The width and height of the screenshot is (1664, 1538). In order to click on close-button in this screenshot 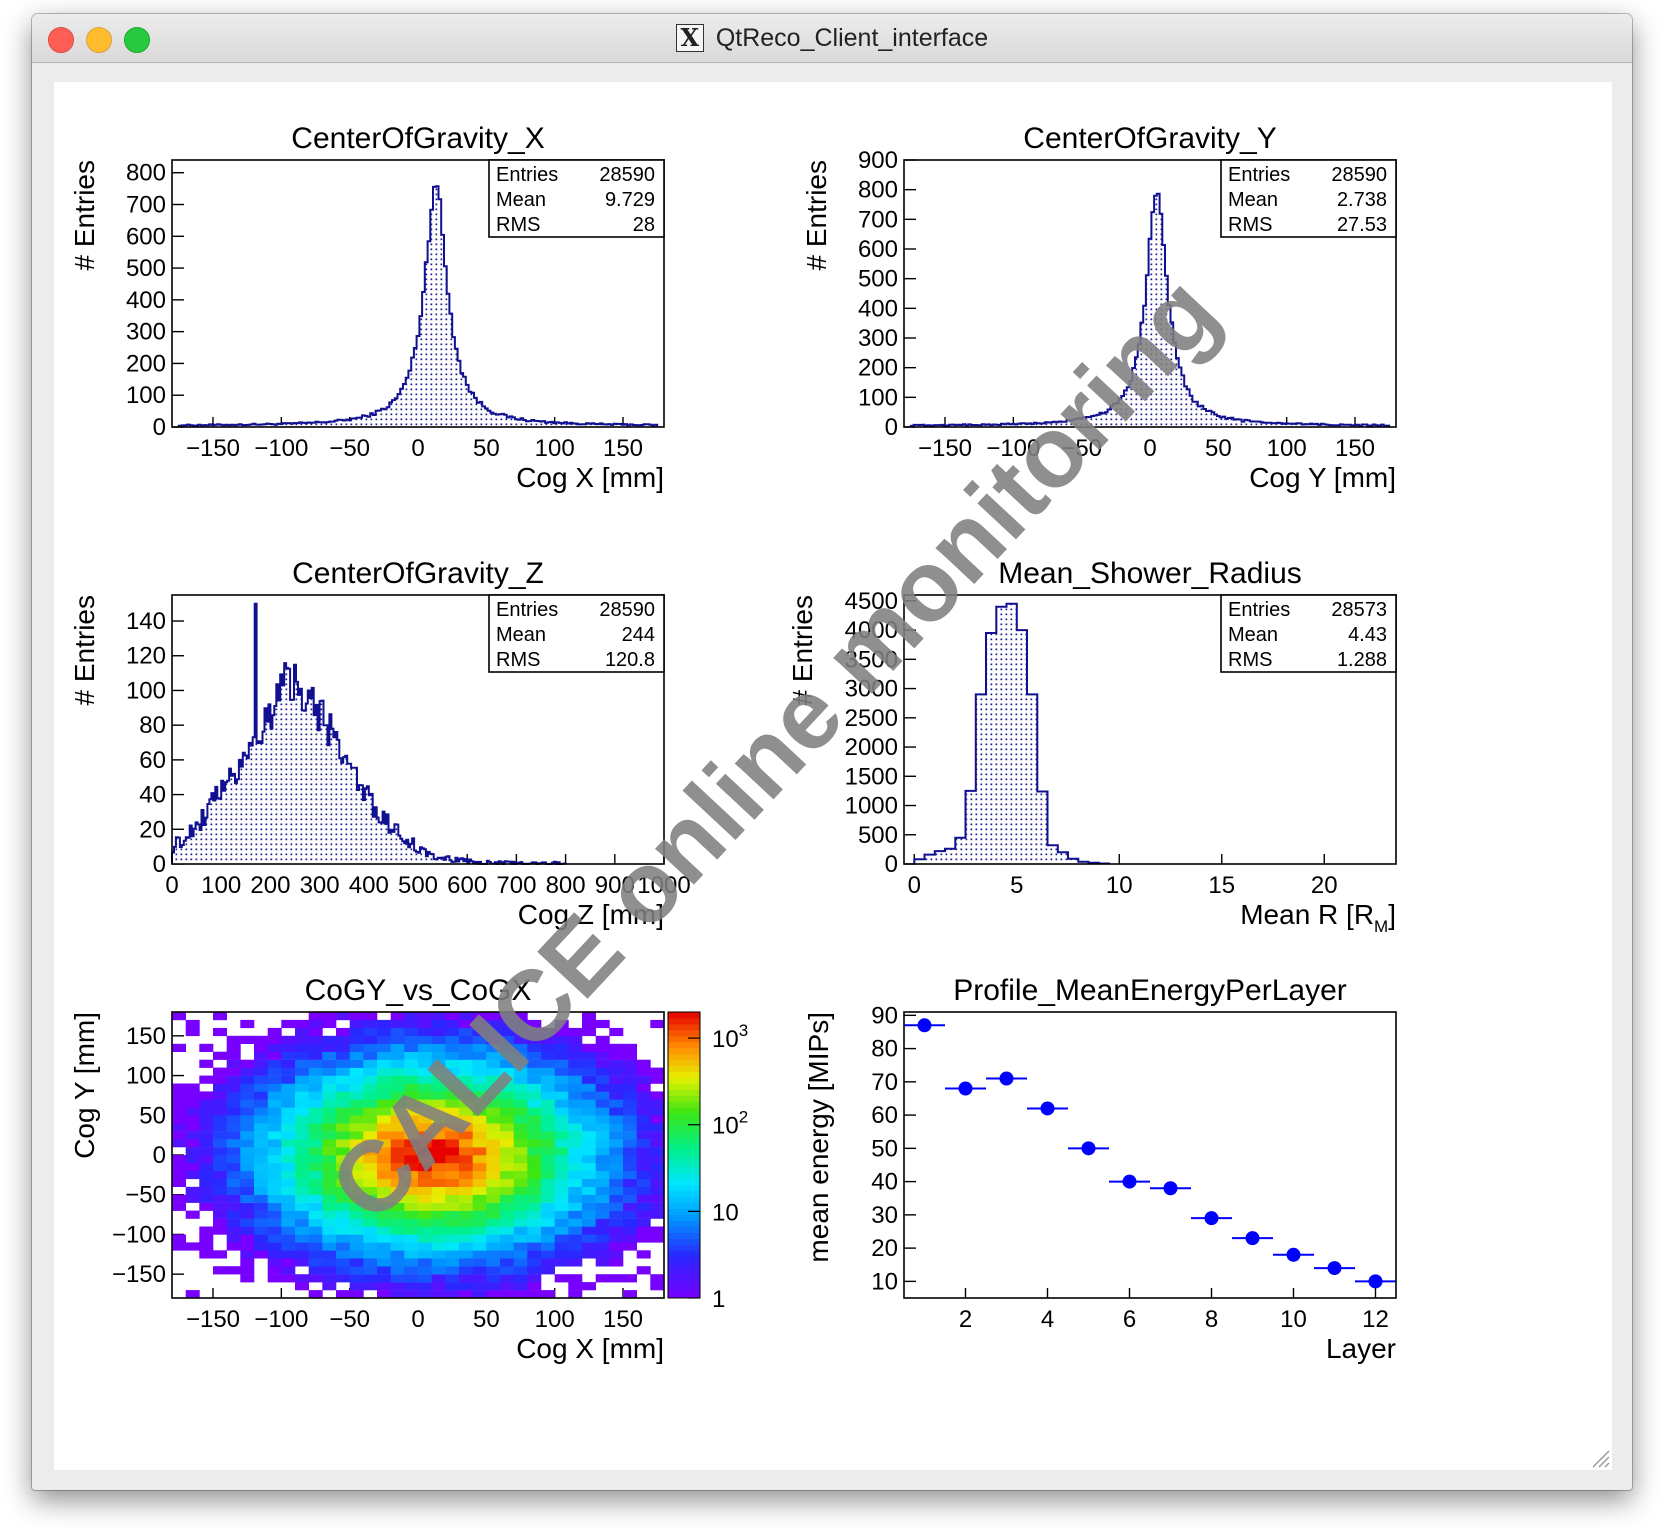, I will do `click(61, 40)`.